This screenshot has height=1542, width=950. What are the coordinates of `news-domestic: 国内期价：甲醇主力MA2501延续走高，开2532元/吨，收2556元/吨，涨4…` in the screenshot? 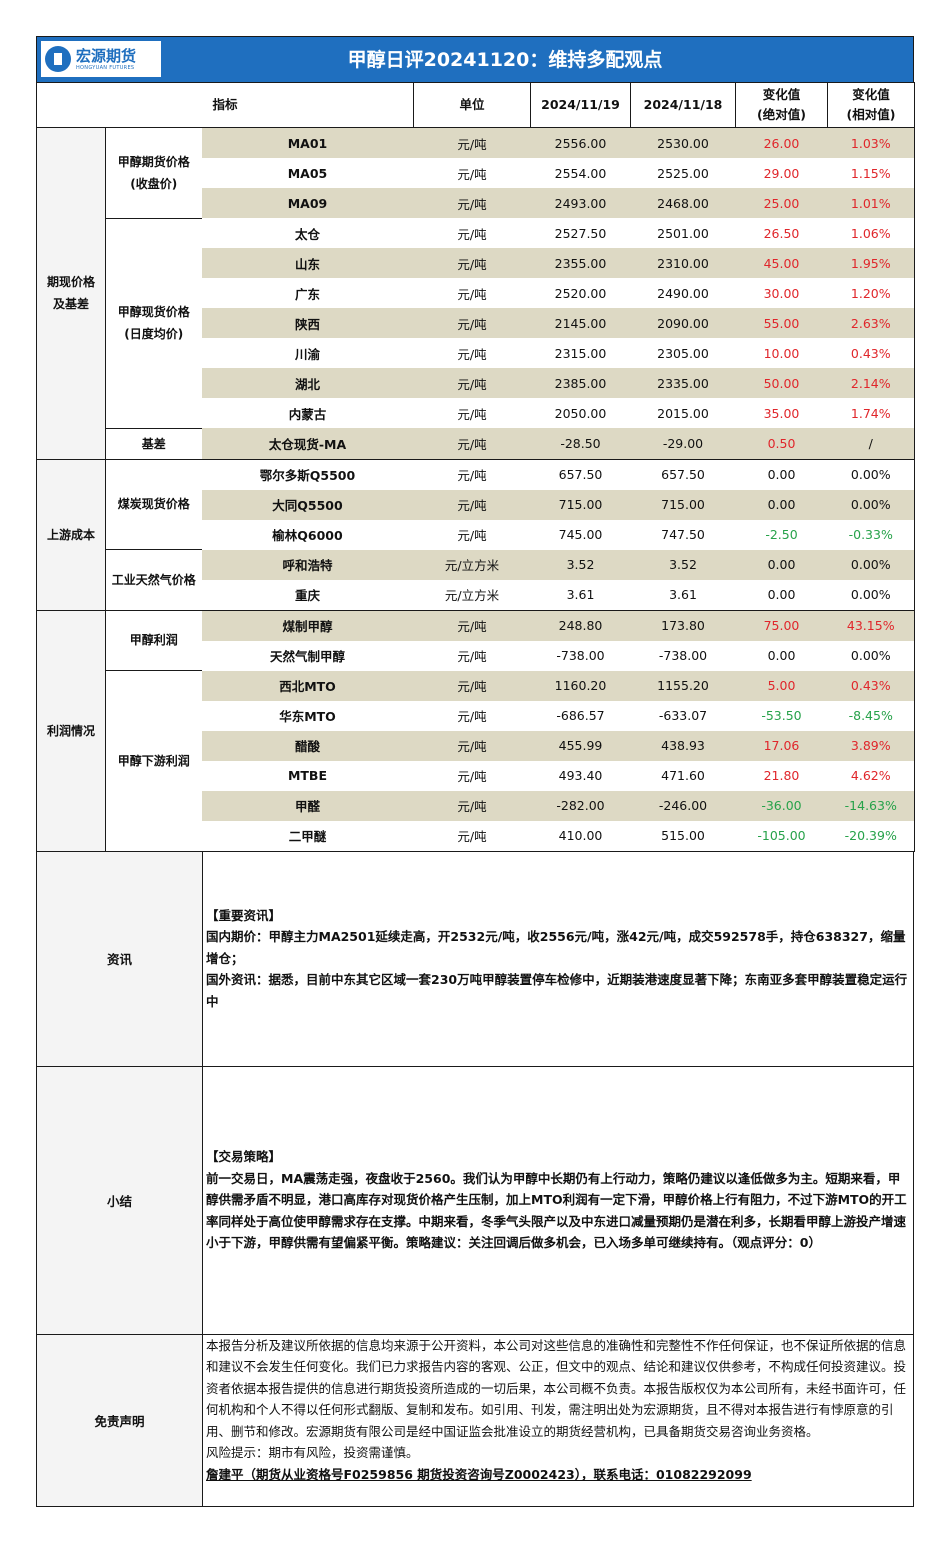 It's located at (556, 947).